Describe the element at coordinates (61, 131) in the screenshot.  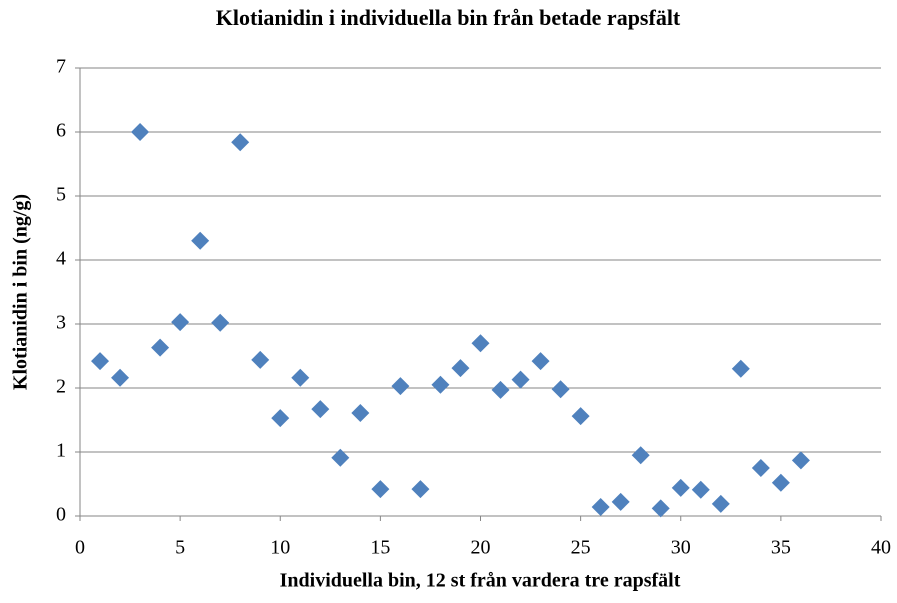
I see `y-tick-label: 6` at that location.